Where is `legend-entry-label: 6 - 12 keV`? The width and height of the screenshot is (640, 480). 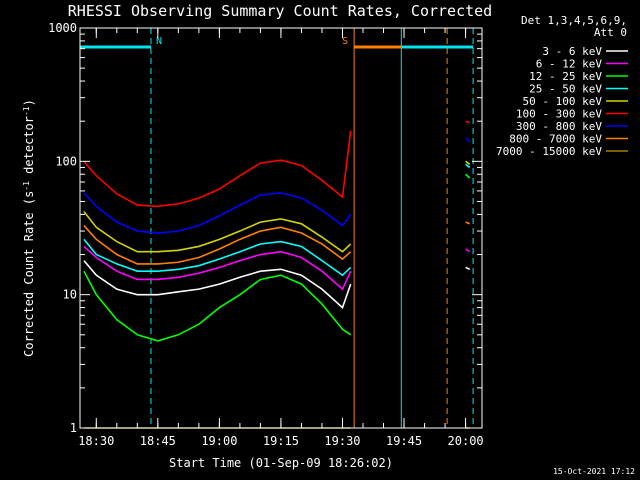
legend-entry-label: 6 - 12 keV is located at coordinates (569, 64).